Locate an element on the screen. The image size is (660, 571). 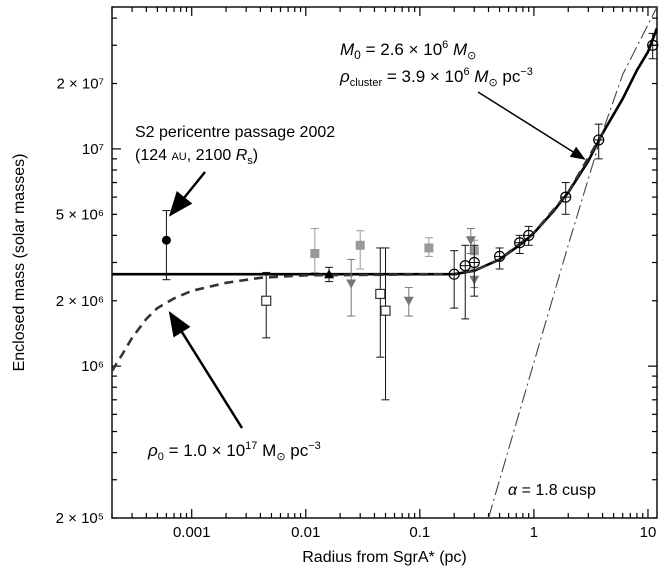
y-tick-label: 2 × 10⁵ is located at coordinates (80, 518).